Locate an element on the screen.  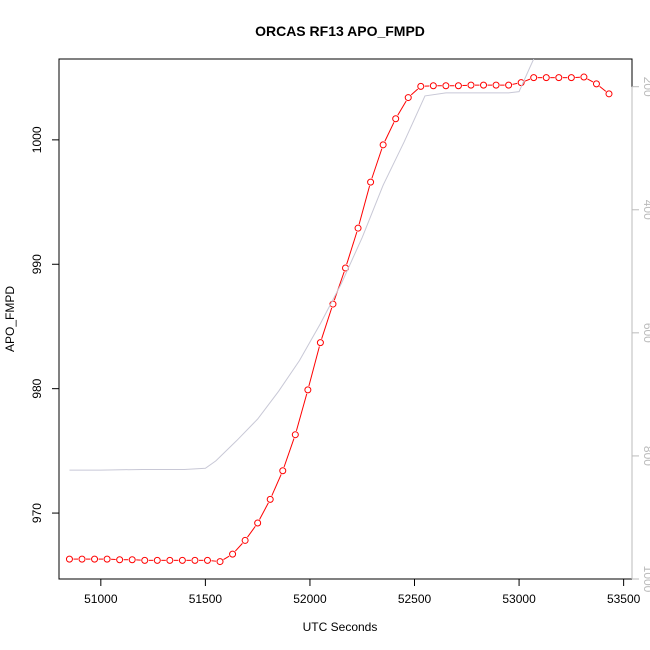
x-tick-label: 52000 is located at coordinates (310, 599).